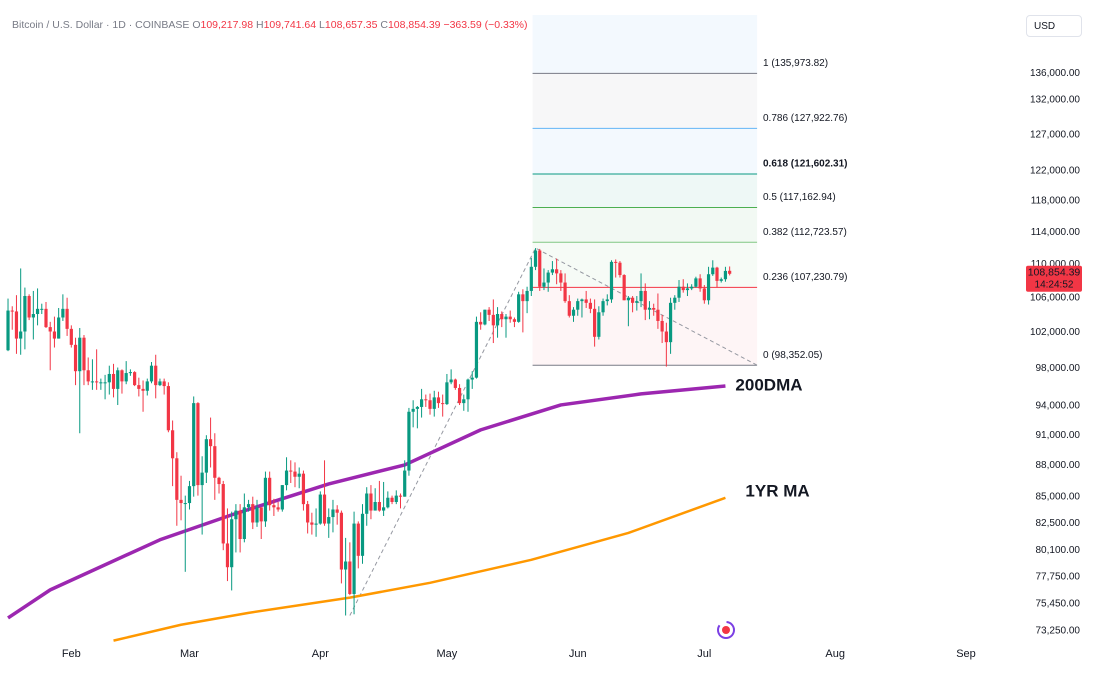 This screenshot has width=1100, height=684. Describe the element at coordinates (1055, 332) in the screenshot. I see `y-tick-label: 102,000.00` at that location.